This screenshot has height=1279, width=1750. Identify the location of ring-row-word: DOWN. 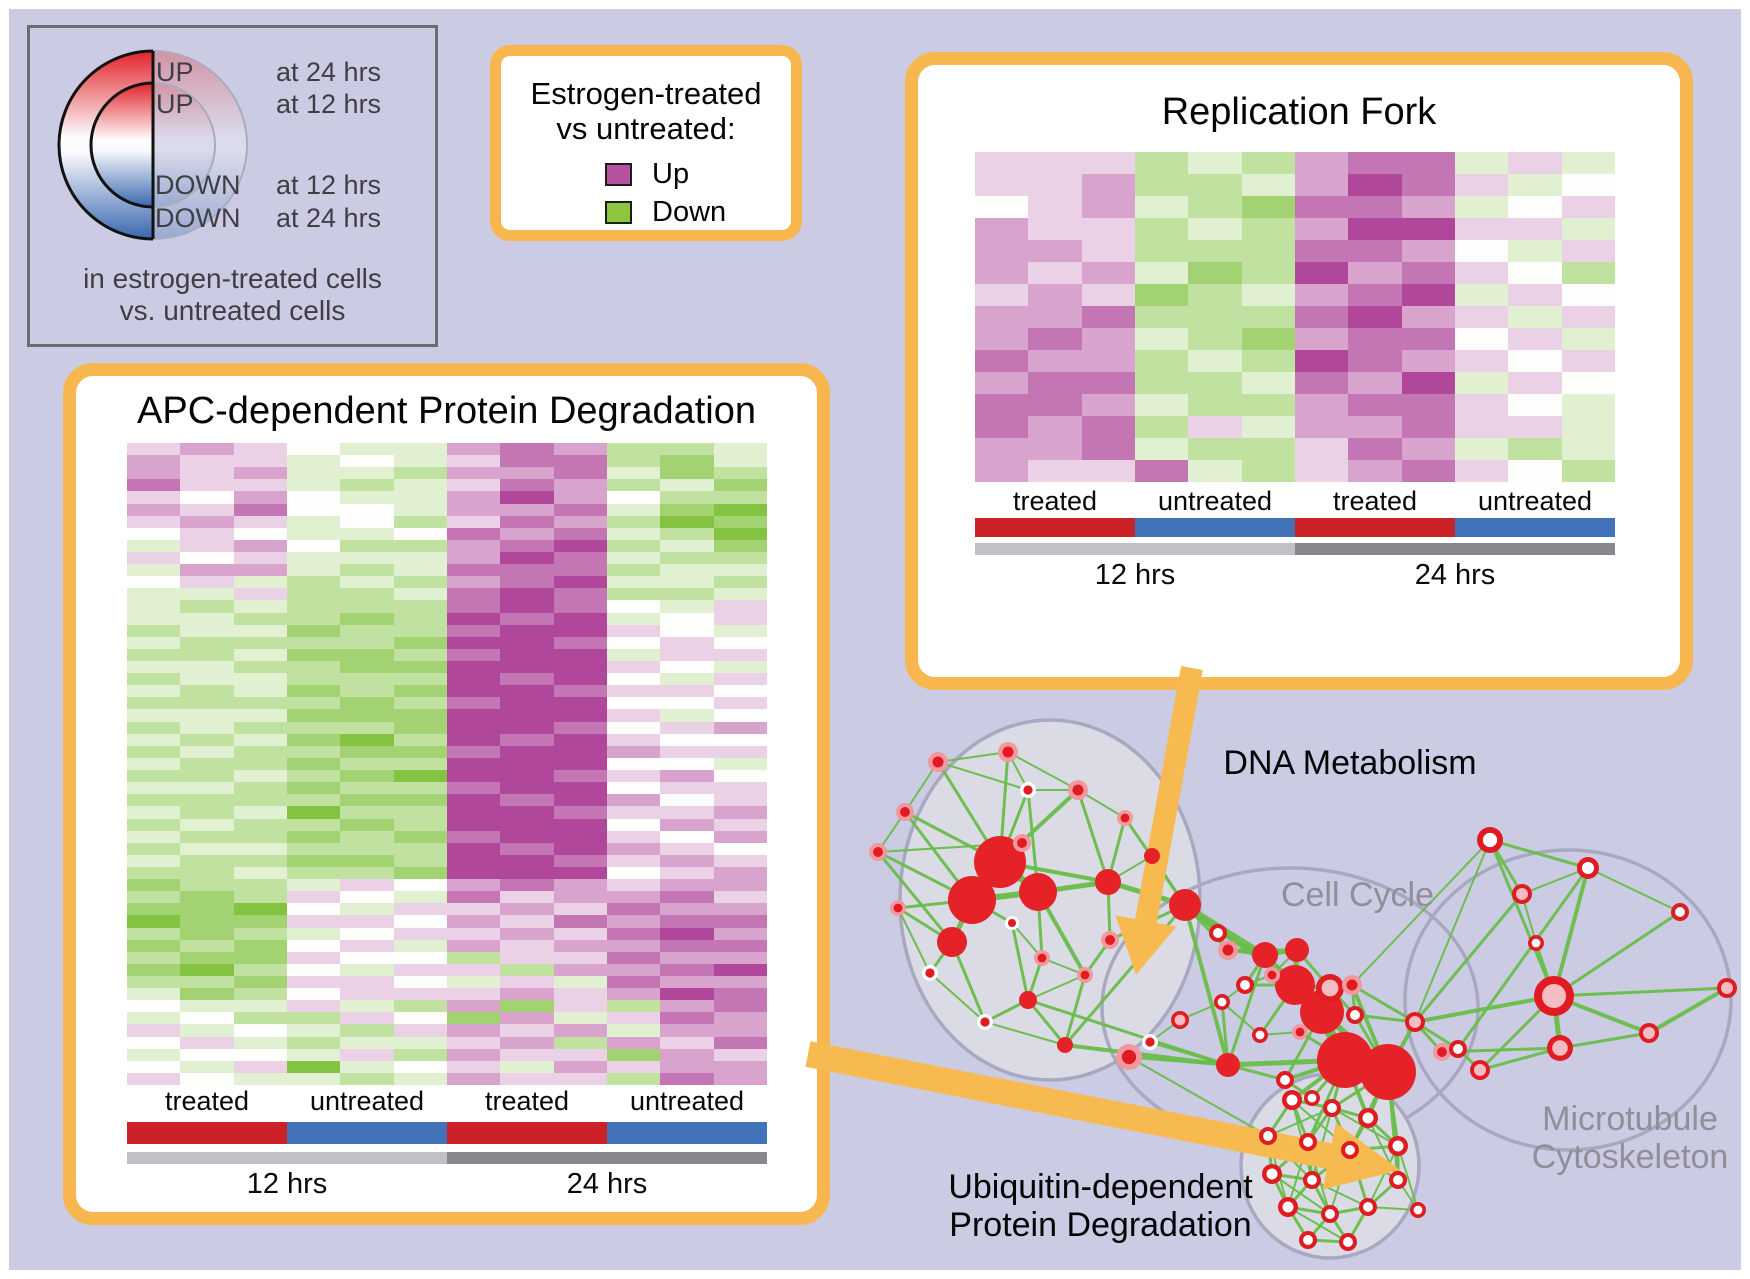
(198, 218).